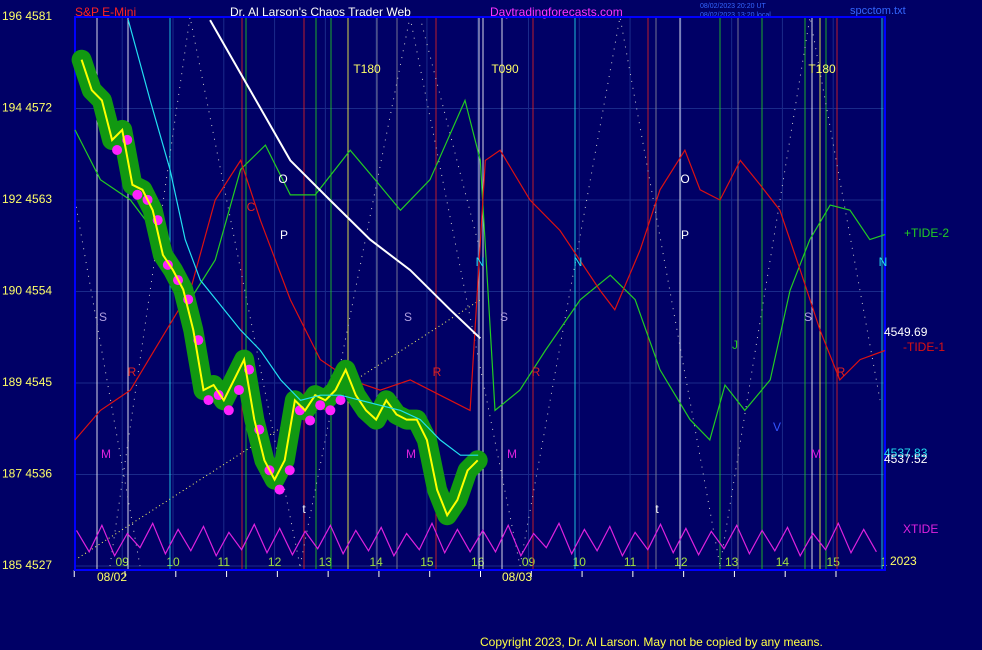  Describe the element at coordinates (112, 577) in the screenshot. I see `date-label: 08/02` at that location.